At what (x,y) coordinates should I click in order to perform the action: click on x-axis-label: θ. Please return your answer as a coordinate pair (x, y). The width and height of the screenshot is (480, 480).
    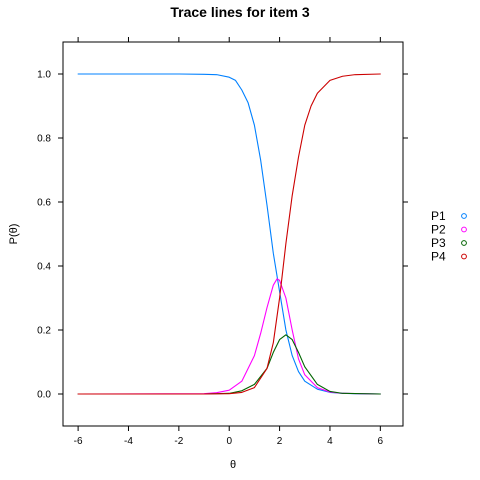
    Looking at the image, I should click on (233, 465).